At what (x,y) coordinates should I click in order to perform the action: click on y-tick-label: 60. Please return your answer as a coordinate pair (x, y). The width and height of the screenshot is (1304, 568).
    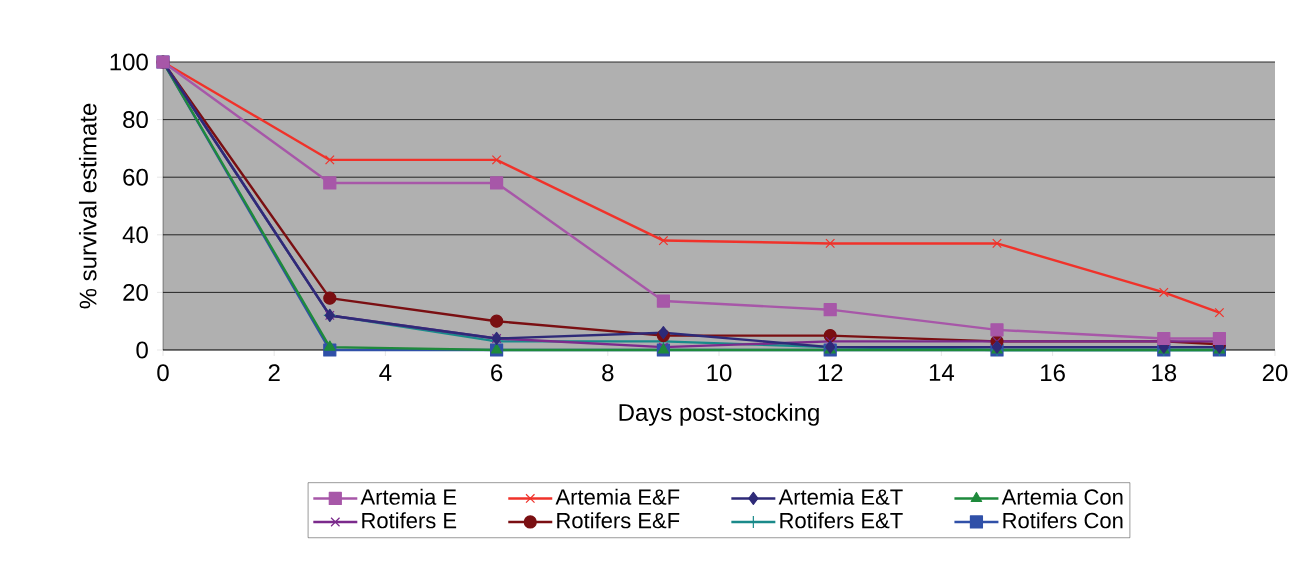
    Looking at the image, I should click on (135, 177).